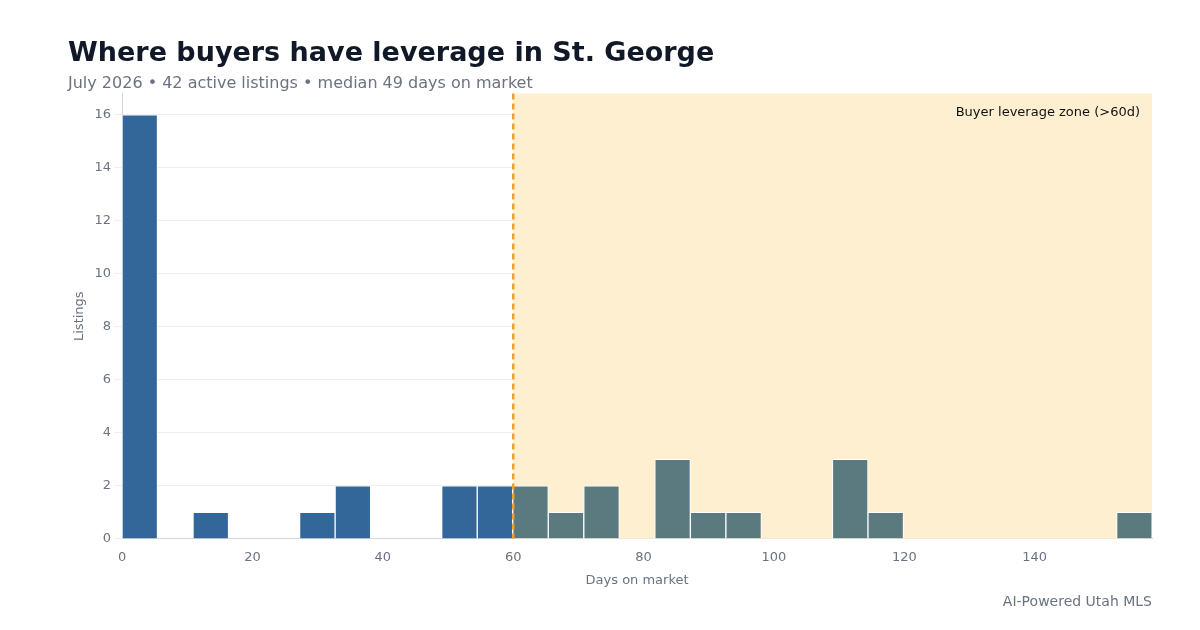 The image size is (1200, 630). What do you see at coordinates (1048, 111) in the screenshot?
I see `band-label: Buyer leverage zone (>60d)` at bounding box center [1048, 111].